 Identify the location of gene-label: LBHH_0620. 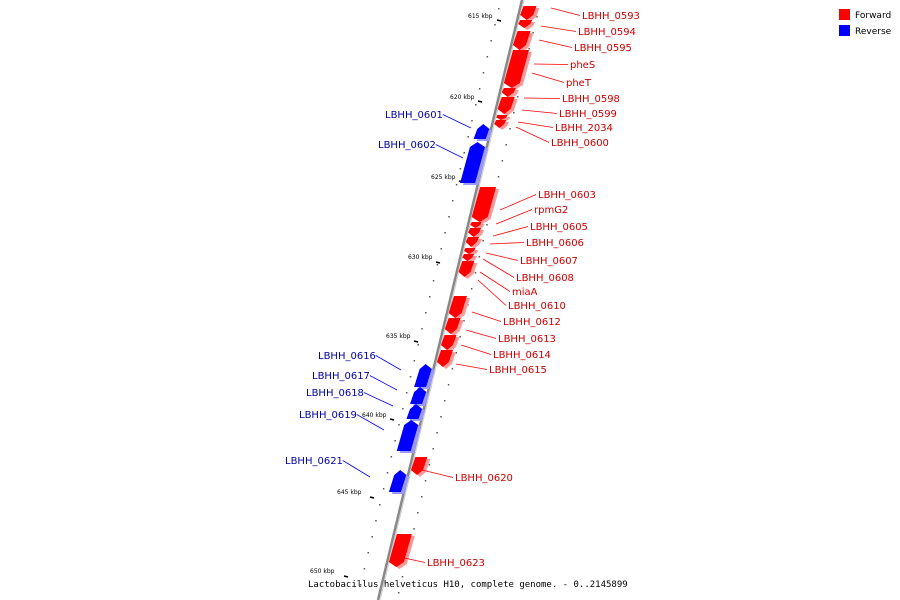
(484, 478).